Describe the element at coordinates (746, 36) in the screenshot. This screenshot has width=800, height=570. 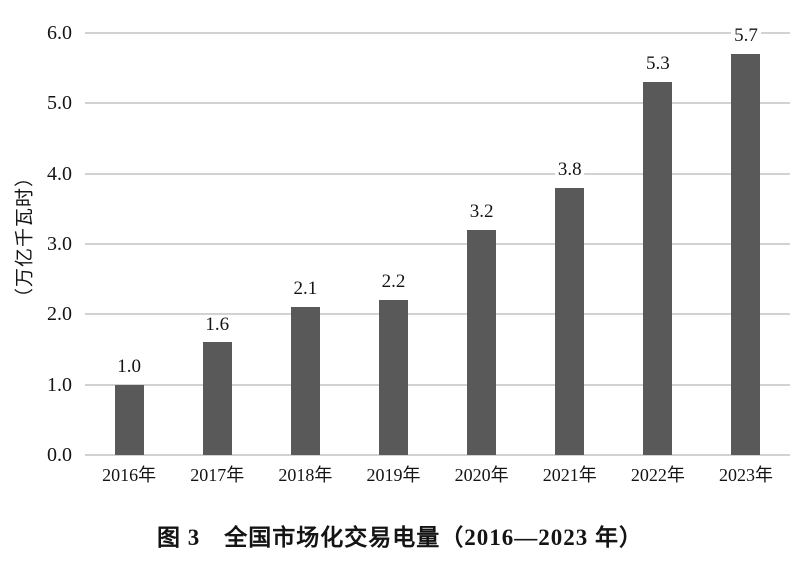
I see `bar-value-label: 5.7` at that location.